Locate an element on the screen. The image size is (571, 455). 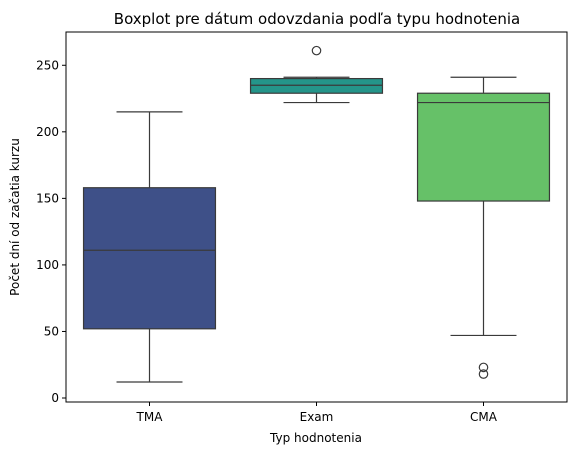
y-tick-label: 0 is located at coordinates (55, 398).